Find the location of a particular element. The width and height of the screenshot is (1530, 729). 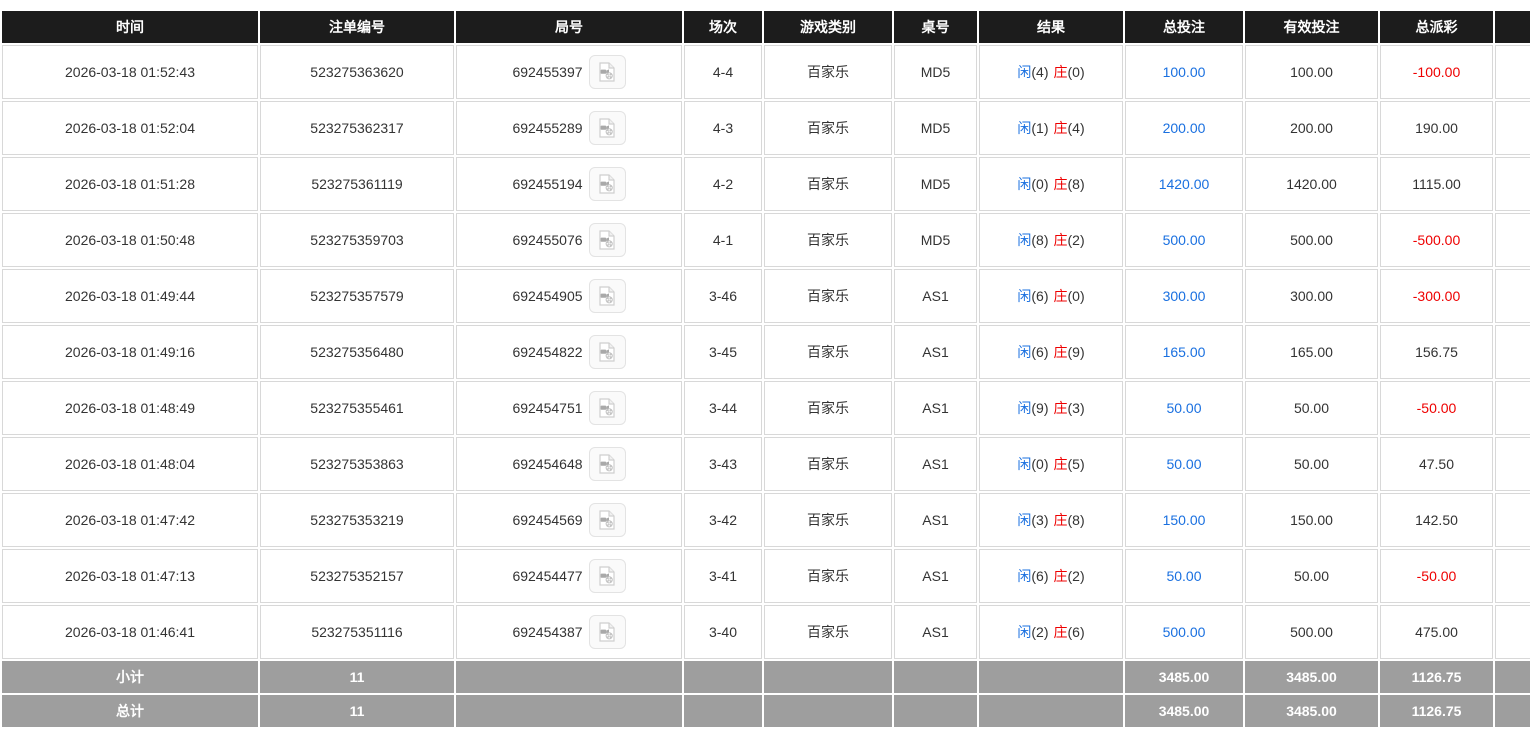

time-cell: 2026-03-18 01:49:16 is located at coordinates (130, 352).